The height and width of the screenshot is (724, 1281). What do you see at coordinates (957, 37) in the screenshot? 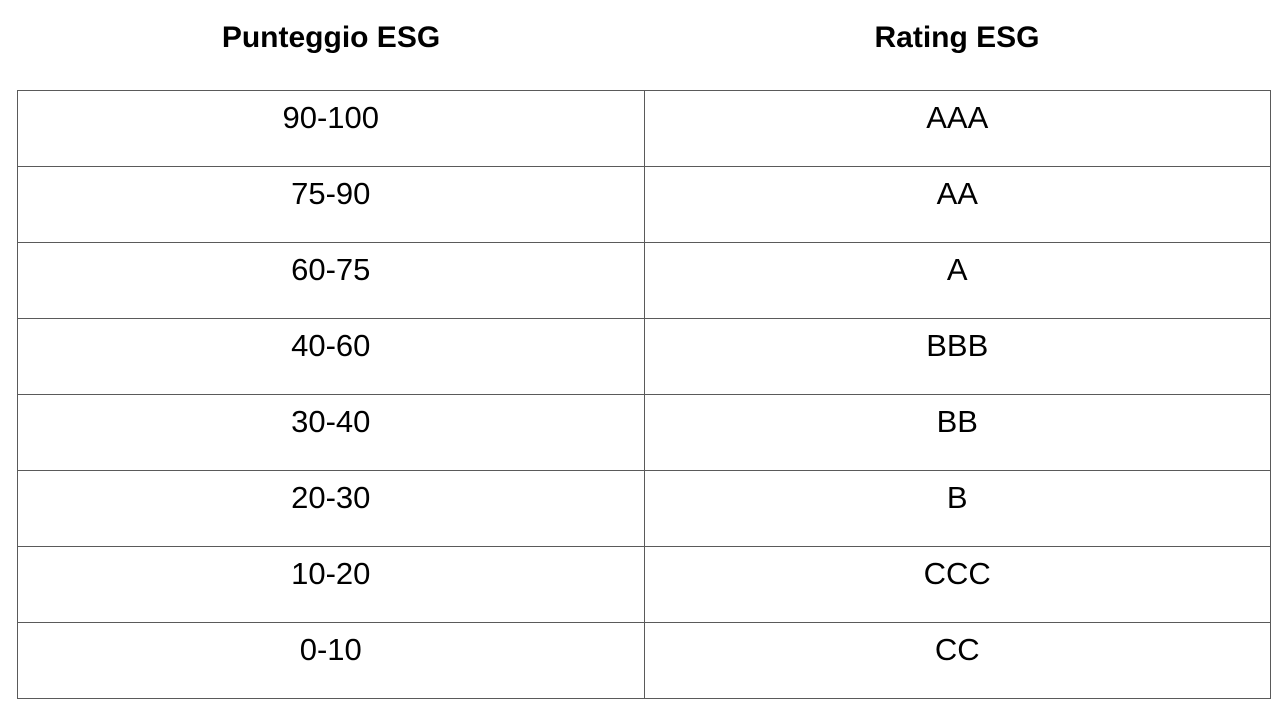
I see `header-rating: Rating ESG` at bounding box center [957, 37].